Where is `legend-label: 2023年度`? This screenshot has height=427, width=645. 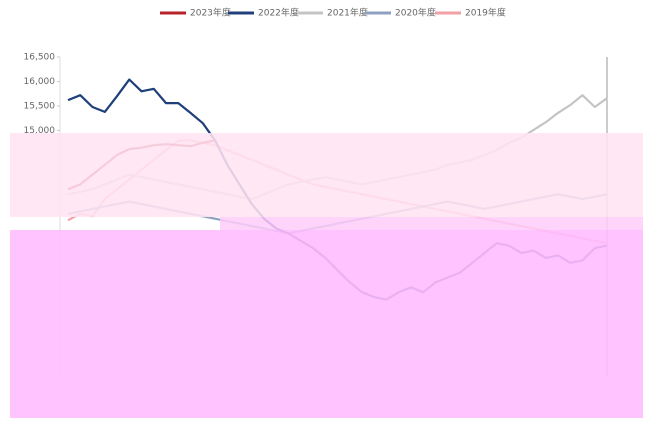
legend-label: 2023年度 is located at coordinates (210, 13).